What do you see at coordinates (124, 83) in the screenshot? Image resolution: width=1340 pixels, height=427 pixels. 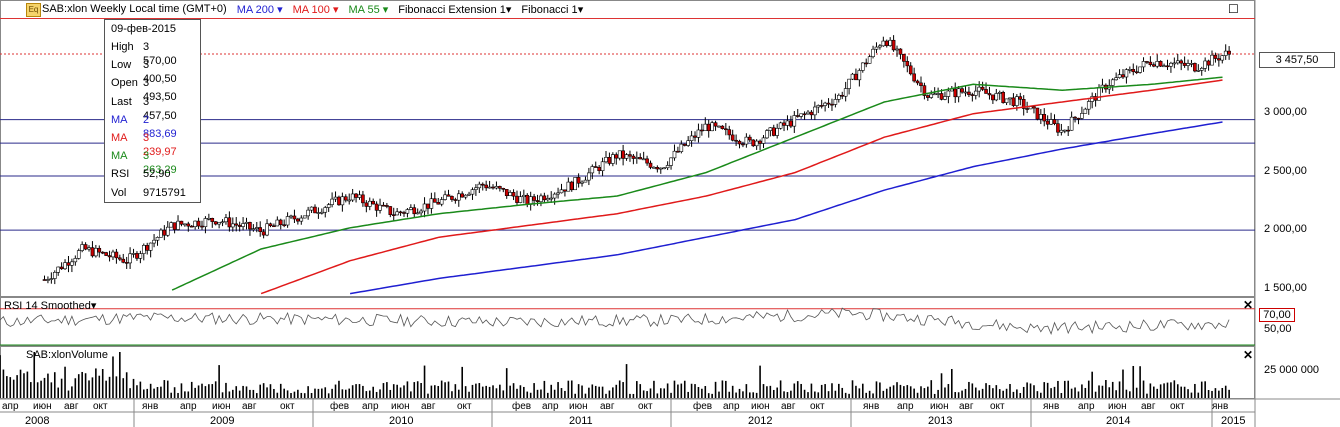 I see `infobox-row-label: Open` at bounding box center [124, 83].